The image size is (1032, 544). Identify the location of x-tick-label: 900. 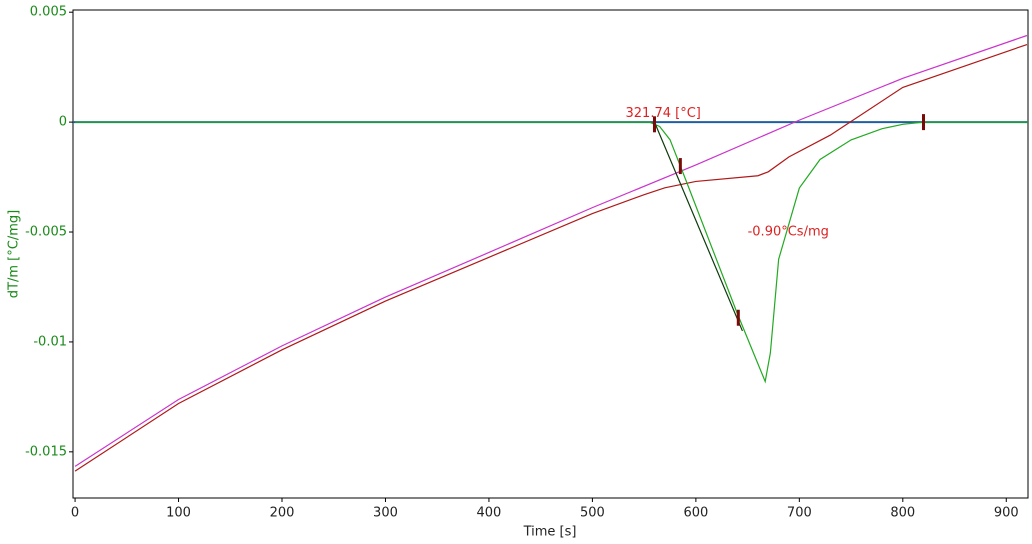
(1006, 513).